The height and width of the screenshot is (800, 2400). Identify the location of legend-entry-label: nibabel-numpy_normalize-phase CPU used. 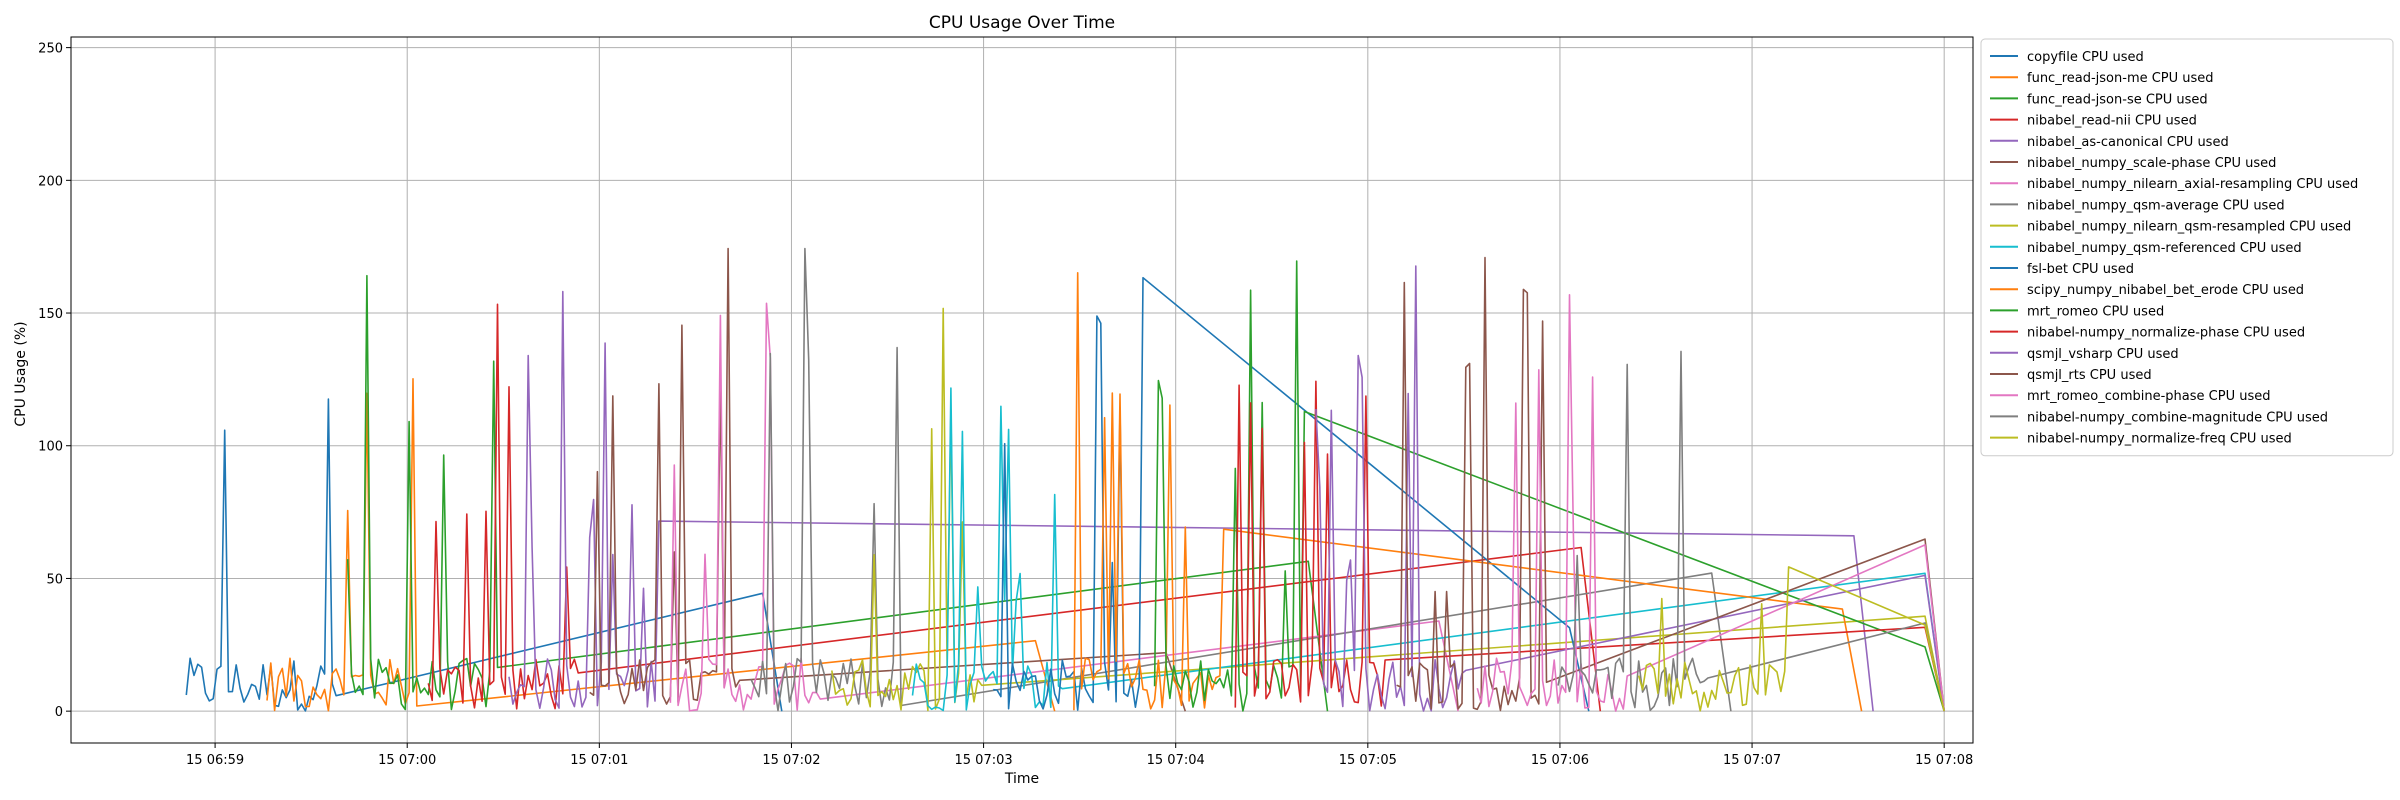
(2166, 333).